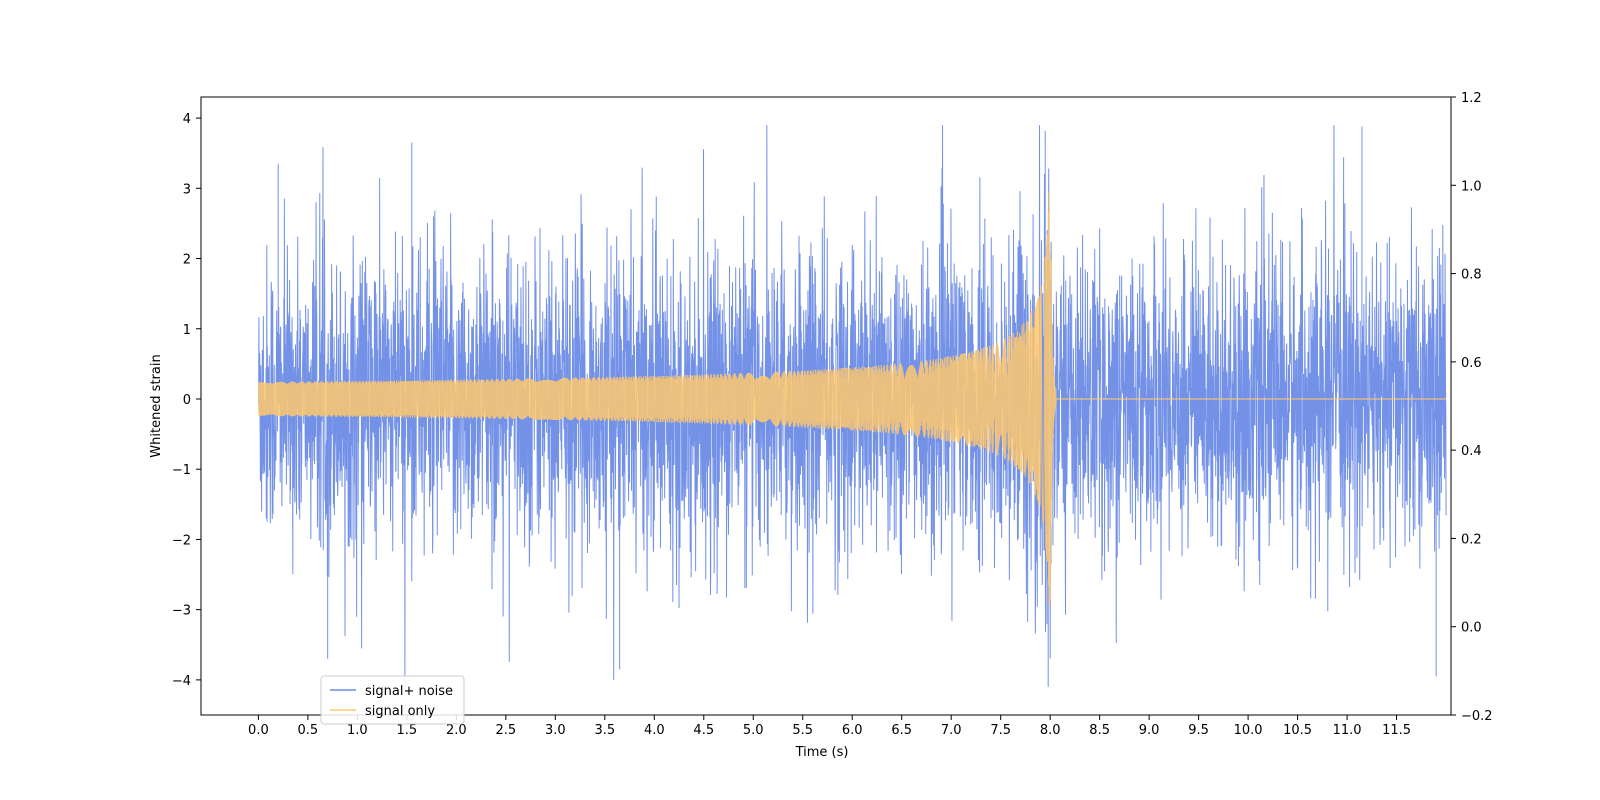 The width and height of the screenshot is (1600, 800). I want to click on legend-box, so click(392, 700).